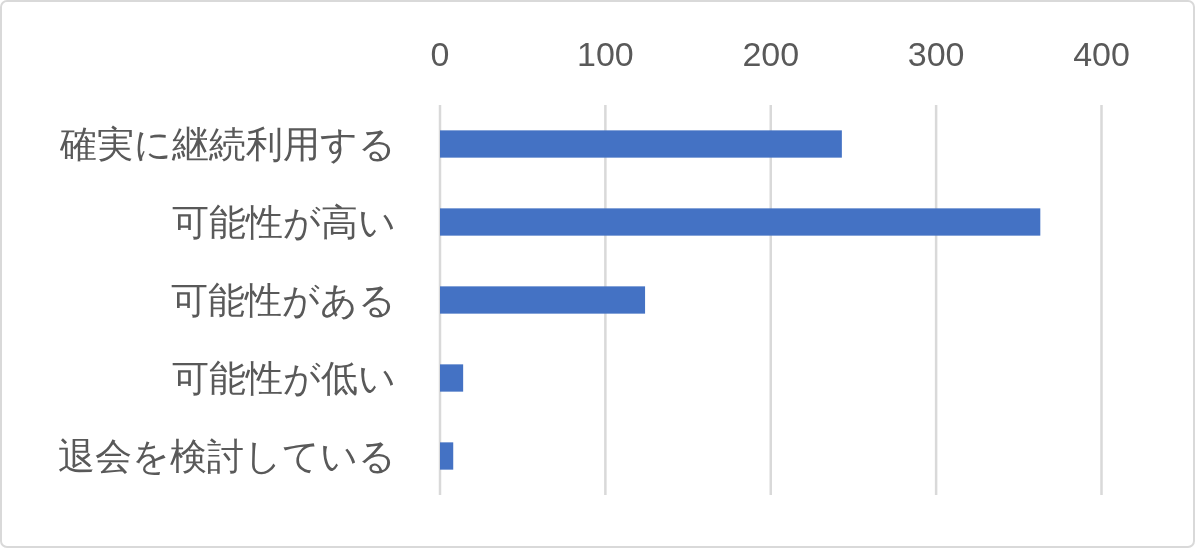  Describe the element at coordinates (771, 54) in the screenshot. I see `x-tick-label: 200` at that location.